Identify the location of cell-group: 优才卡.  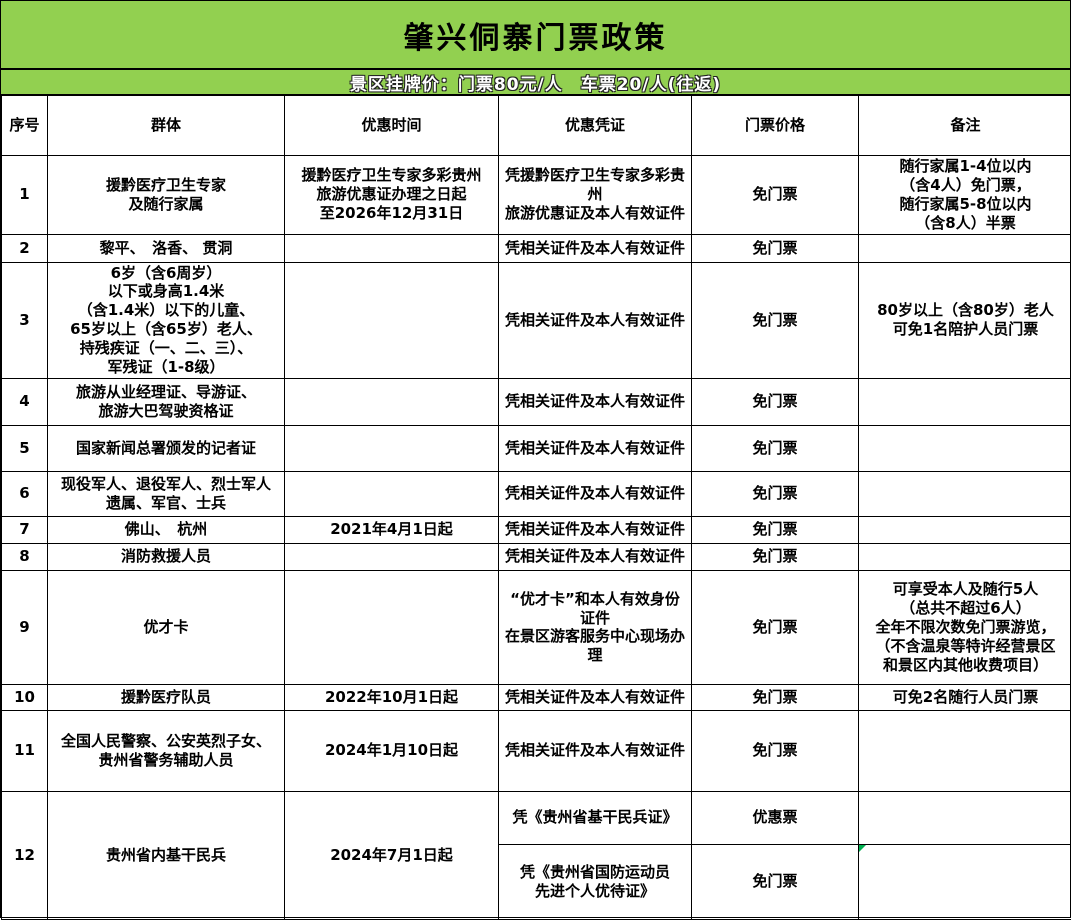
(166, 627).